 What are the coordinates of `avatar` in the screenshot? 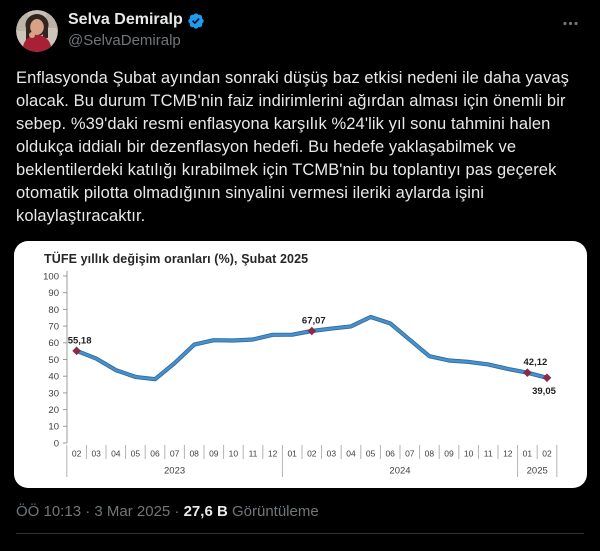 It's located at (37, 31).